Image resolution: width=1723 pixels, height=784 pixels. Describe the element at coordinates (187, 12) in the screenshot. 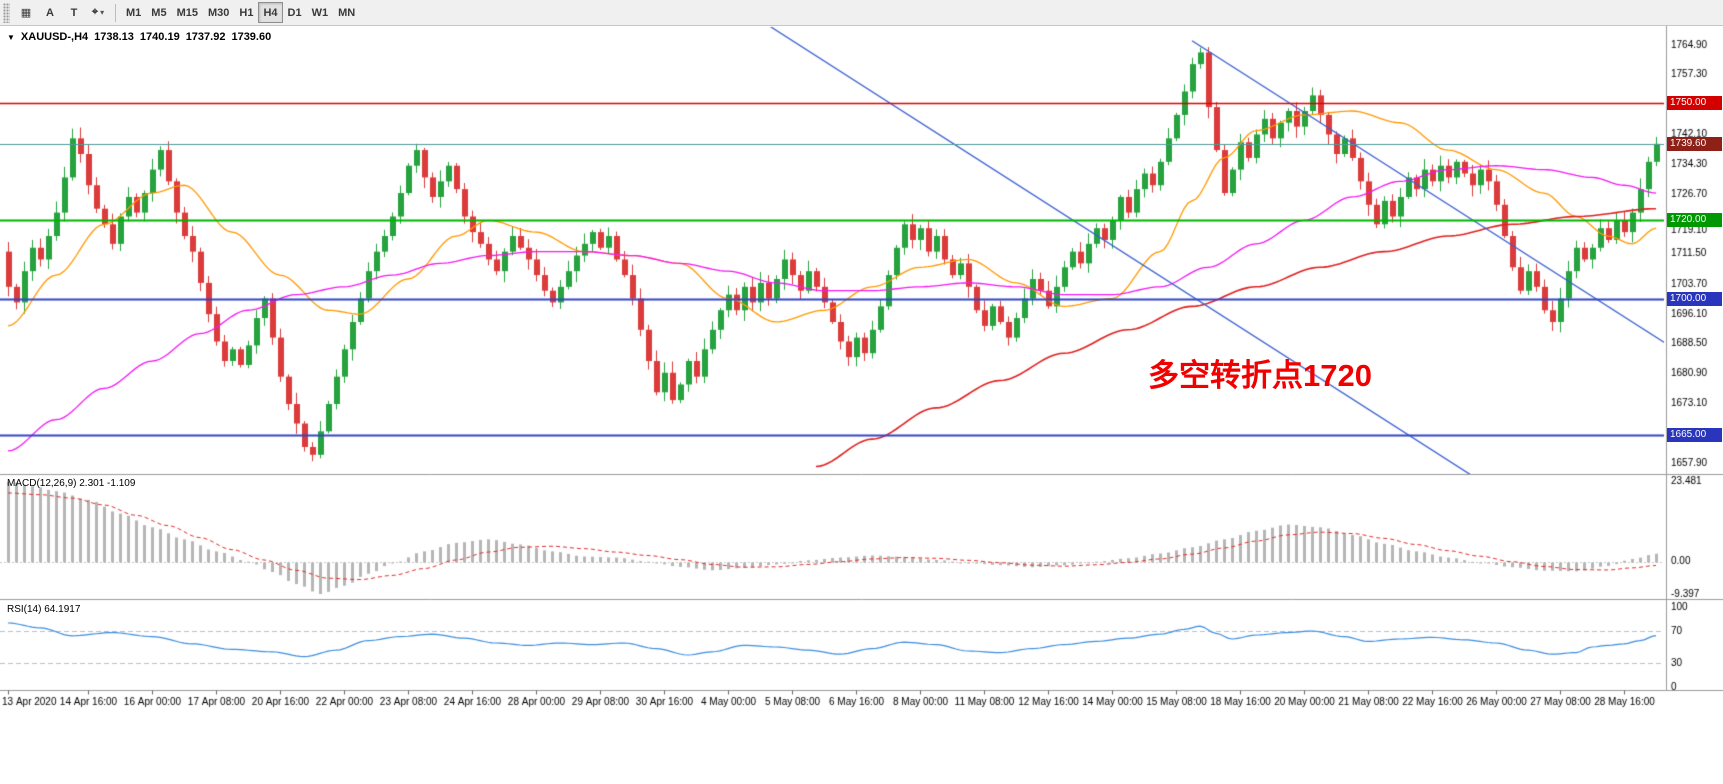

I see `timeframe-m15-button: M15` at that location.